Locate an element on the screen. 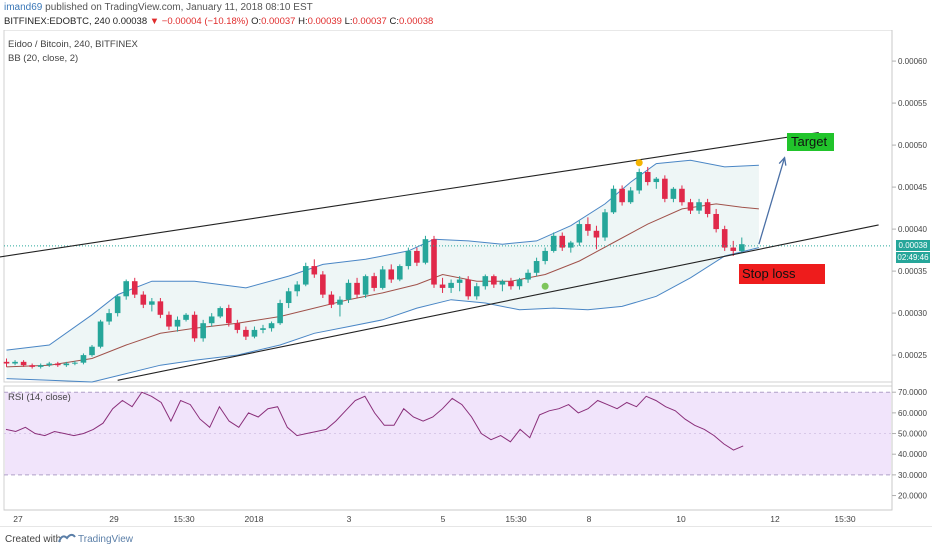  footer: Created with TradingView is located at coordinates (466, 538).